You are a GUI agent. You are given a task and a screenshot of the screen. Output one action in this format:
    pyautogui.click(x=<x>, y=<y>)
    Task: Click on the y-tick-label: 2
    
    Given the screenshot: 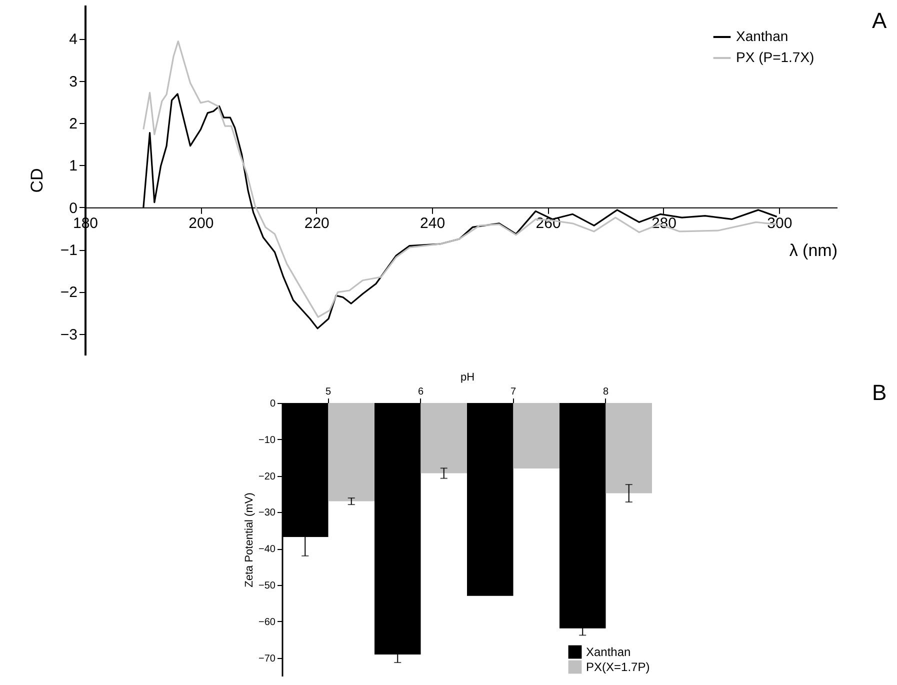 What is the action you would take?
    pyautogui.click(x=73, y=124)
    